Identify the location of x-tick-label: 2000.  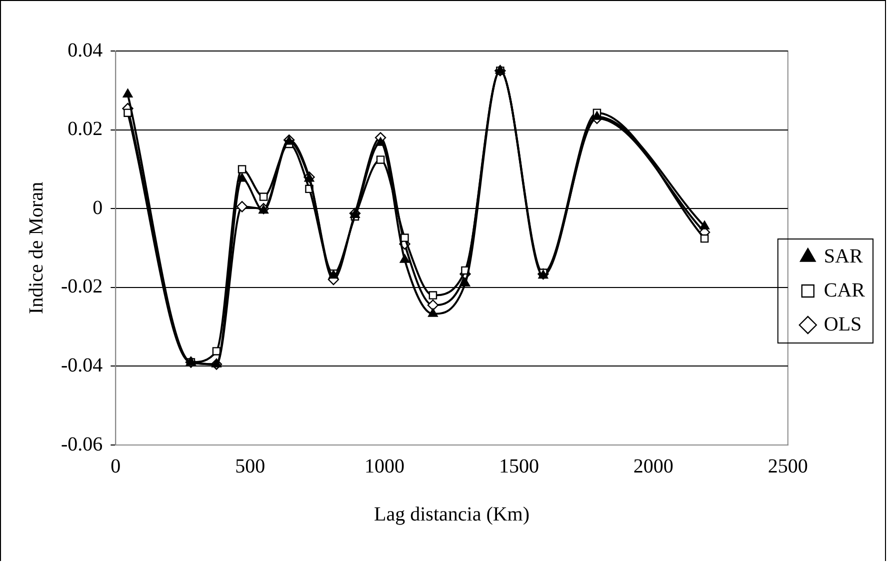
(653, 466).